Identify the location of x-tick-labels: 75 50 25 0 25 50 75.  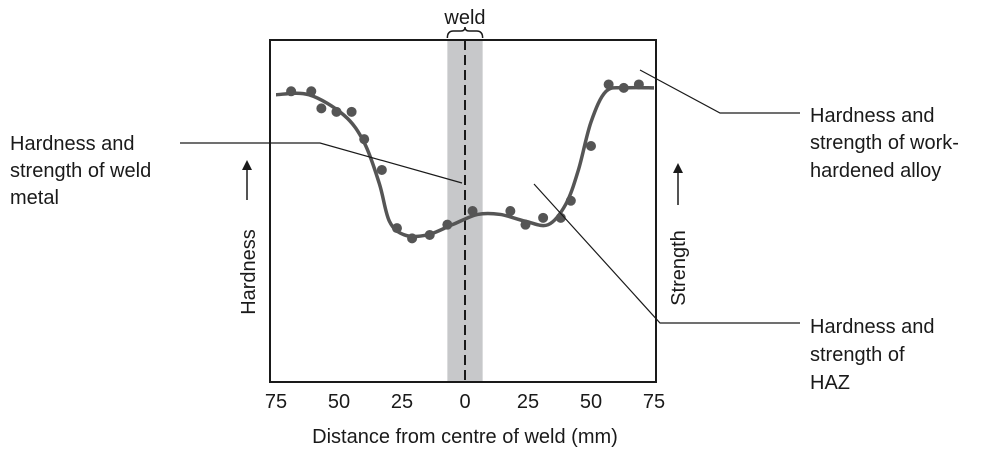
(465, 402).